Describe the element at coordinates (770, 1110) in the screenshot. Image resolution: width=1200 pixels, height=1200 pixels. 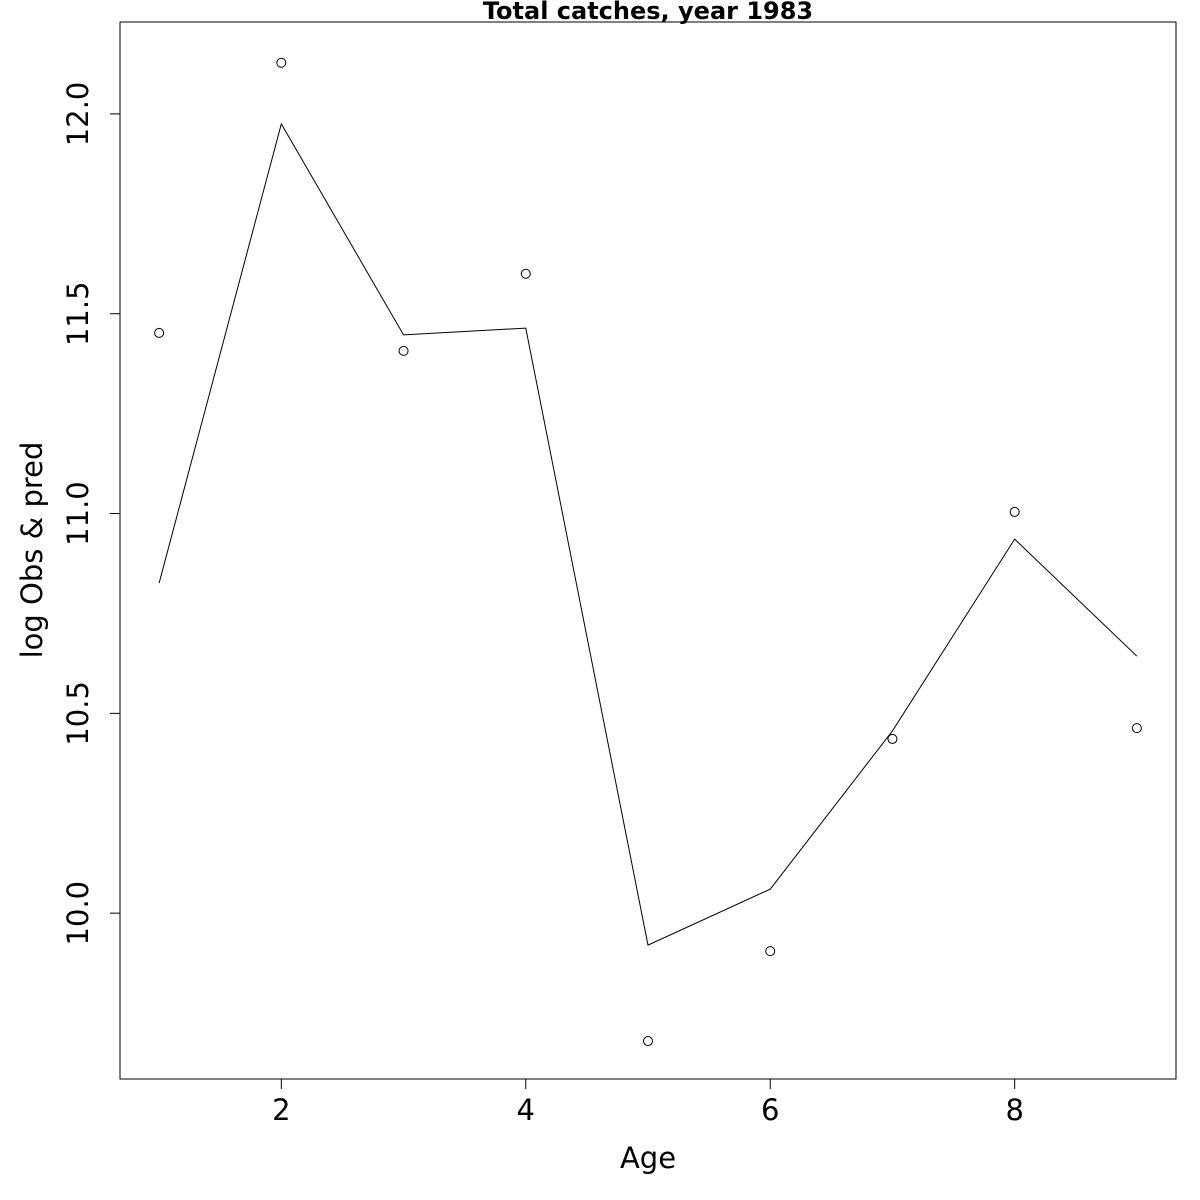
I see `x-tick-label: 6` at that location.